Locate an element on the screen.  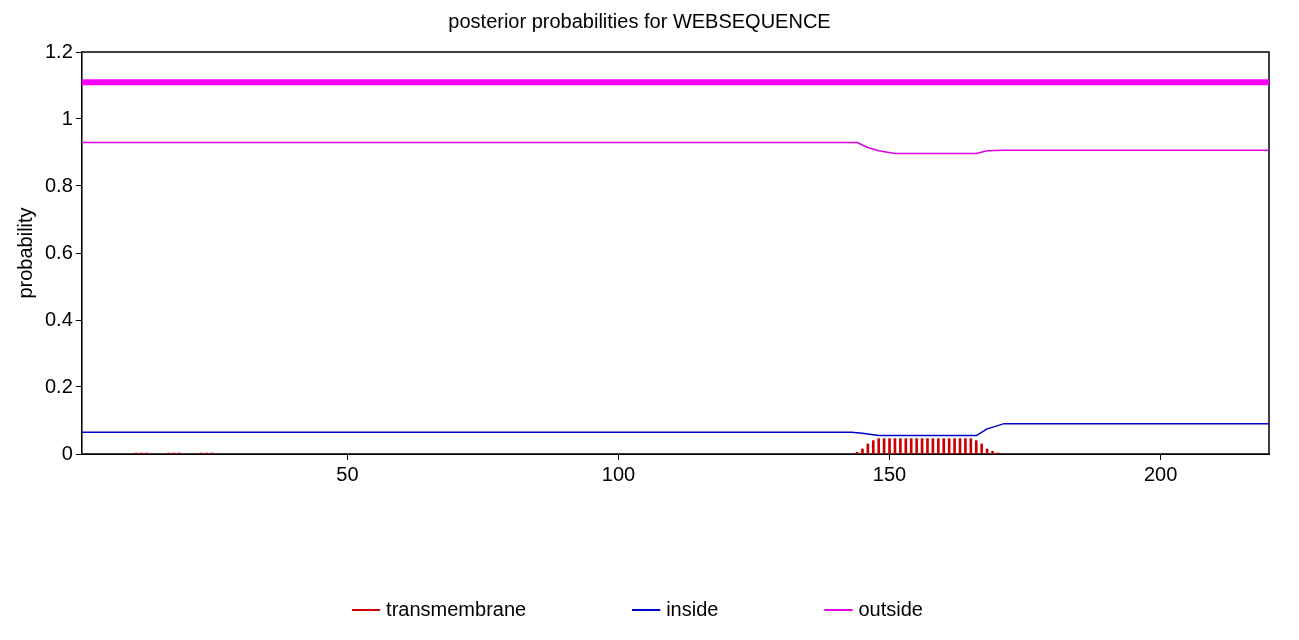
x-tick-label: 150 is located at coordinates (889, 473).